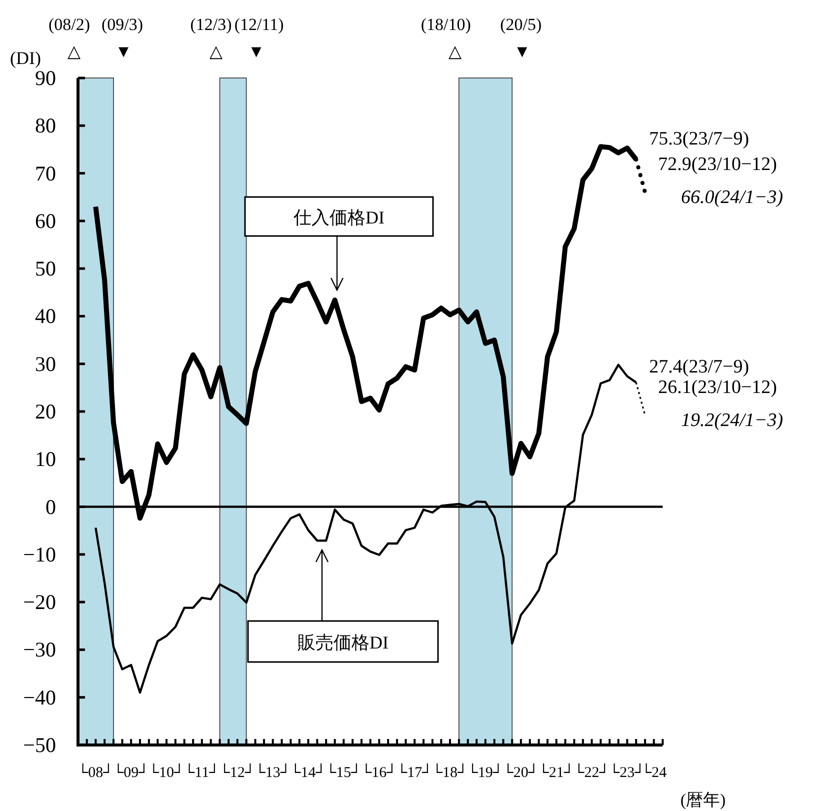 This screenshot has width=816, height=811. What do you see at coordinates (718, 387) in the screenshot?
I see `data-label: 26.1(23/10−12)` at bounding box center [718, 387].